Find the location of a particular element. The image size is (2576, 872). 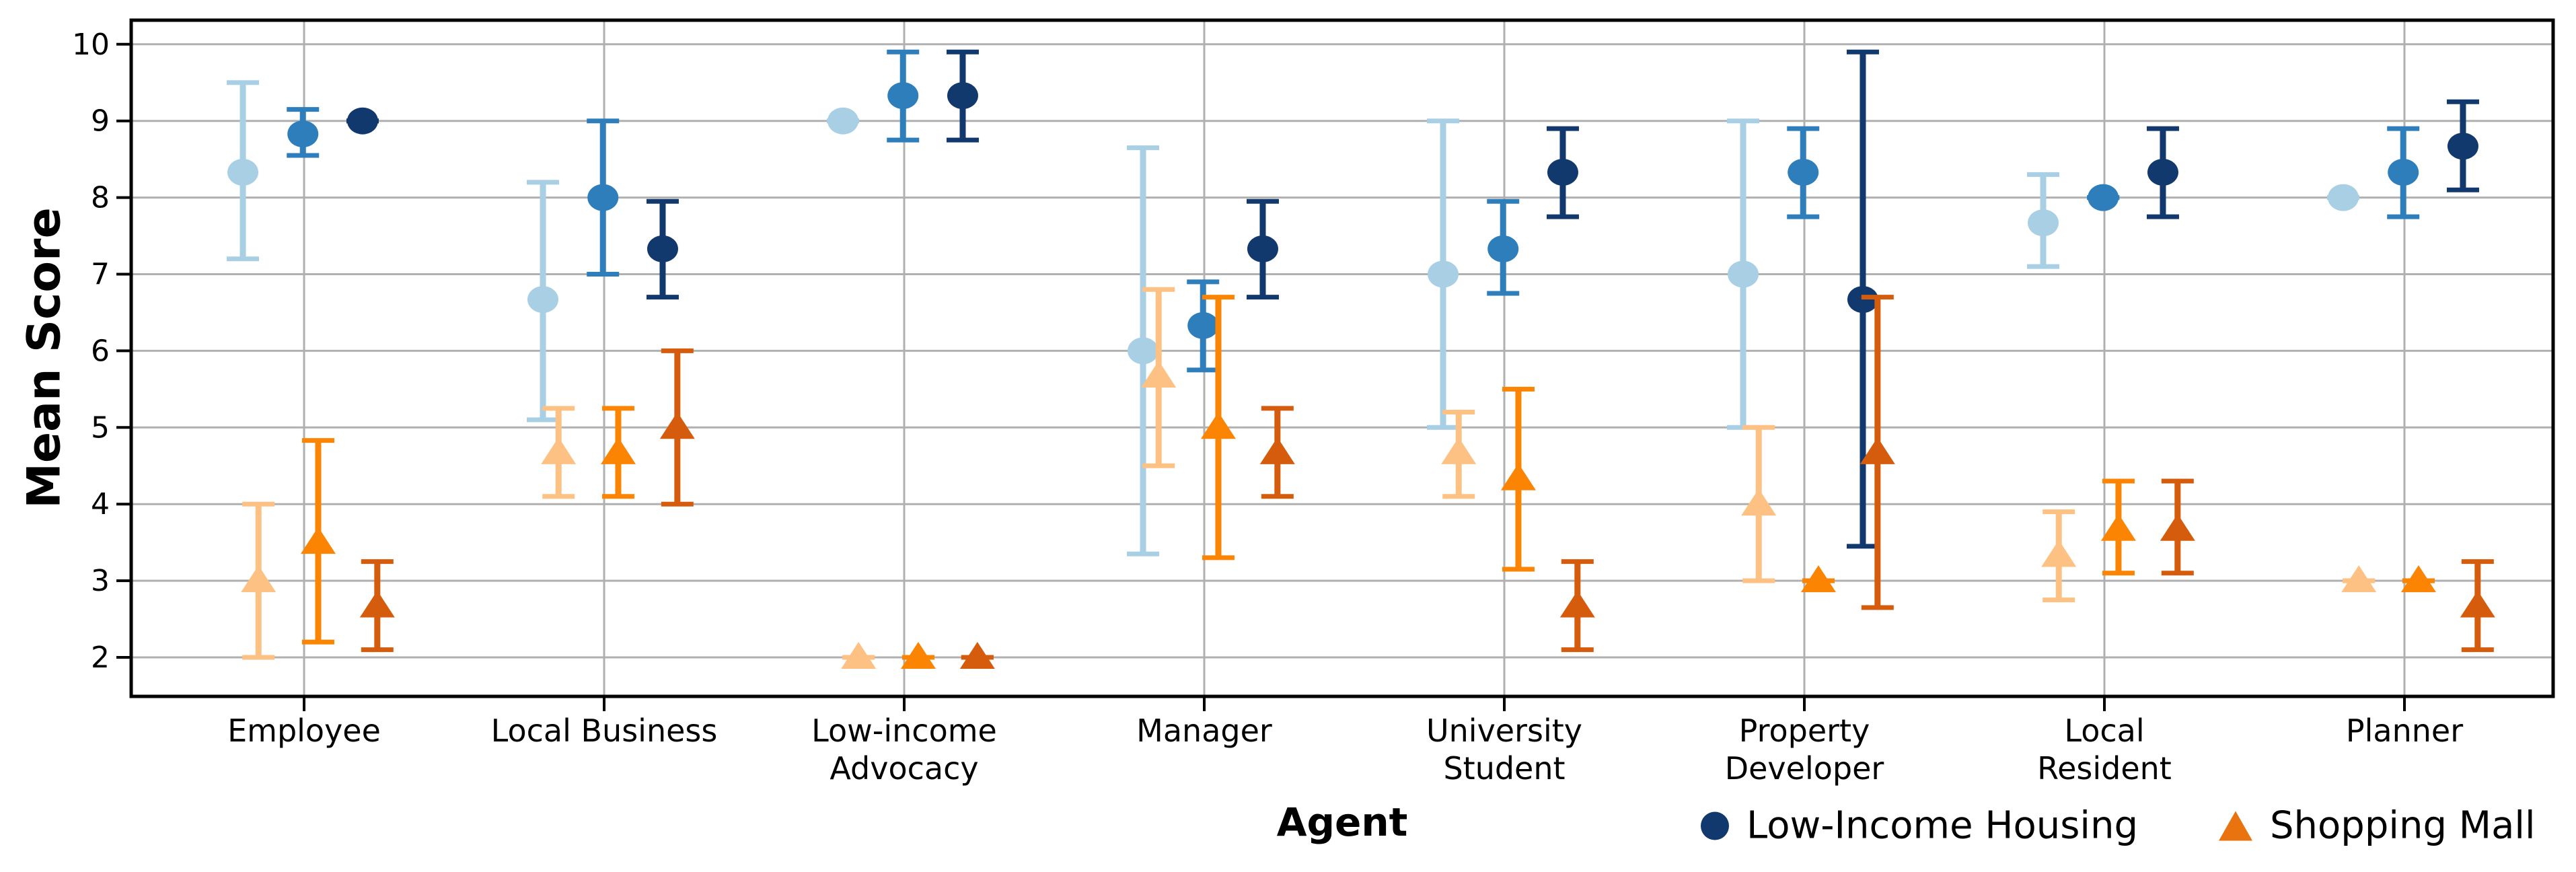

legend-item-shopping-mall: Shopping Mall is located at coordinates (2377, 826).